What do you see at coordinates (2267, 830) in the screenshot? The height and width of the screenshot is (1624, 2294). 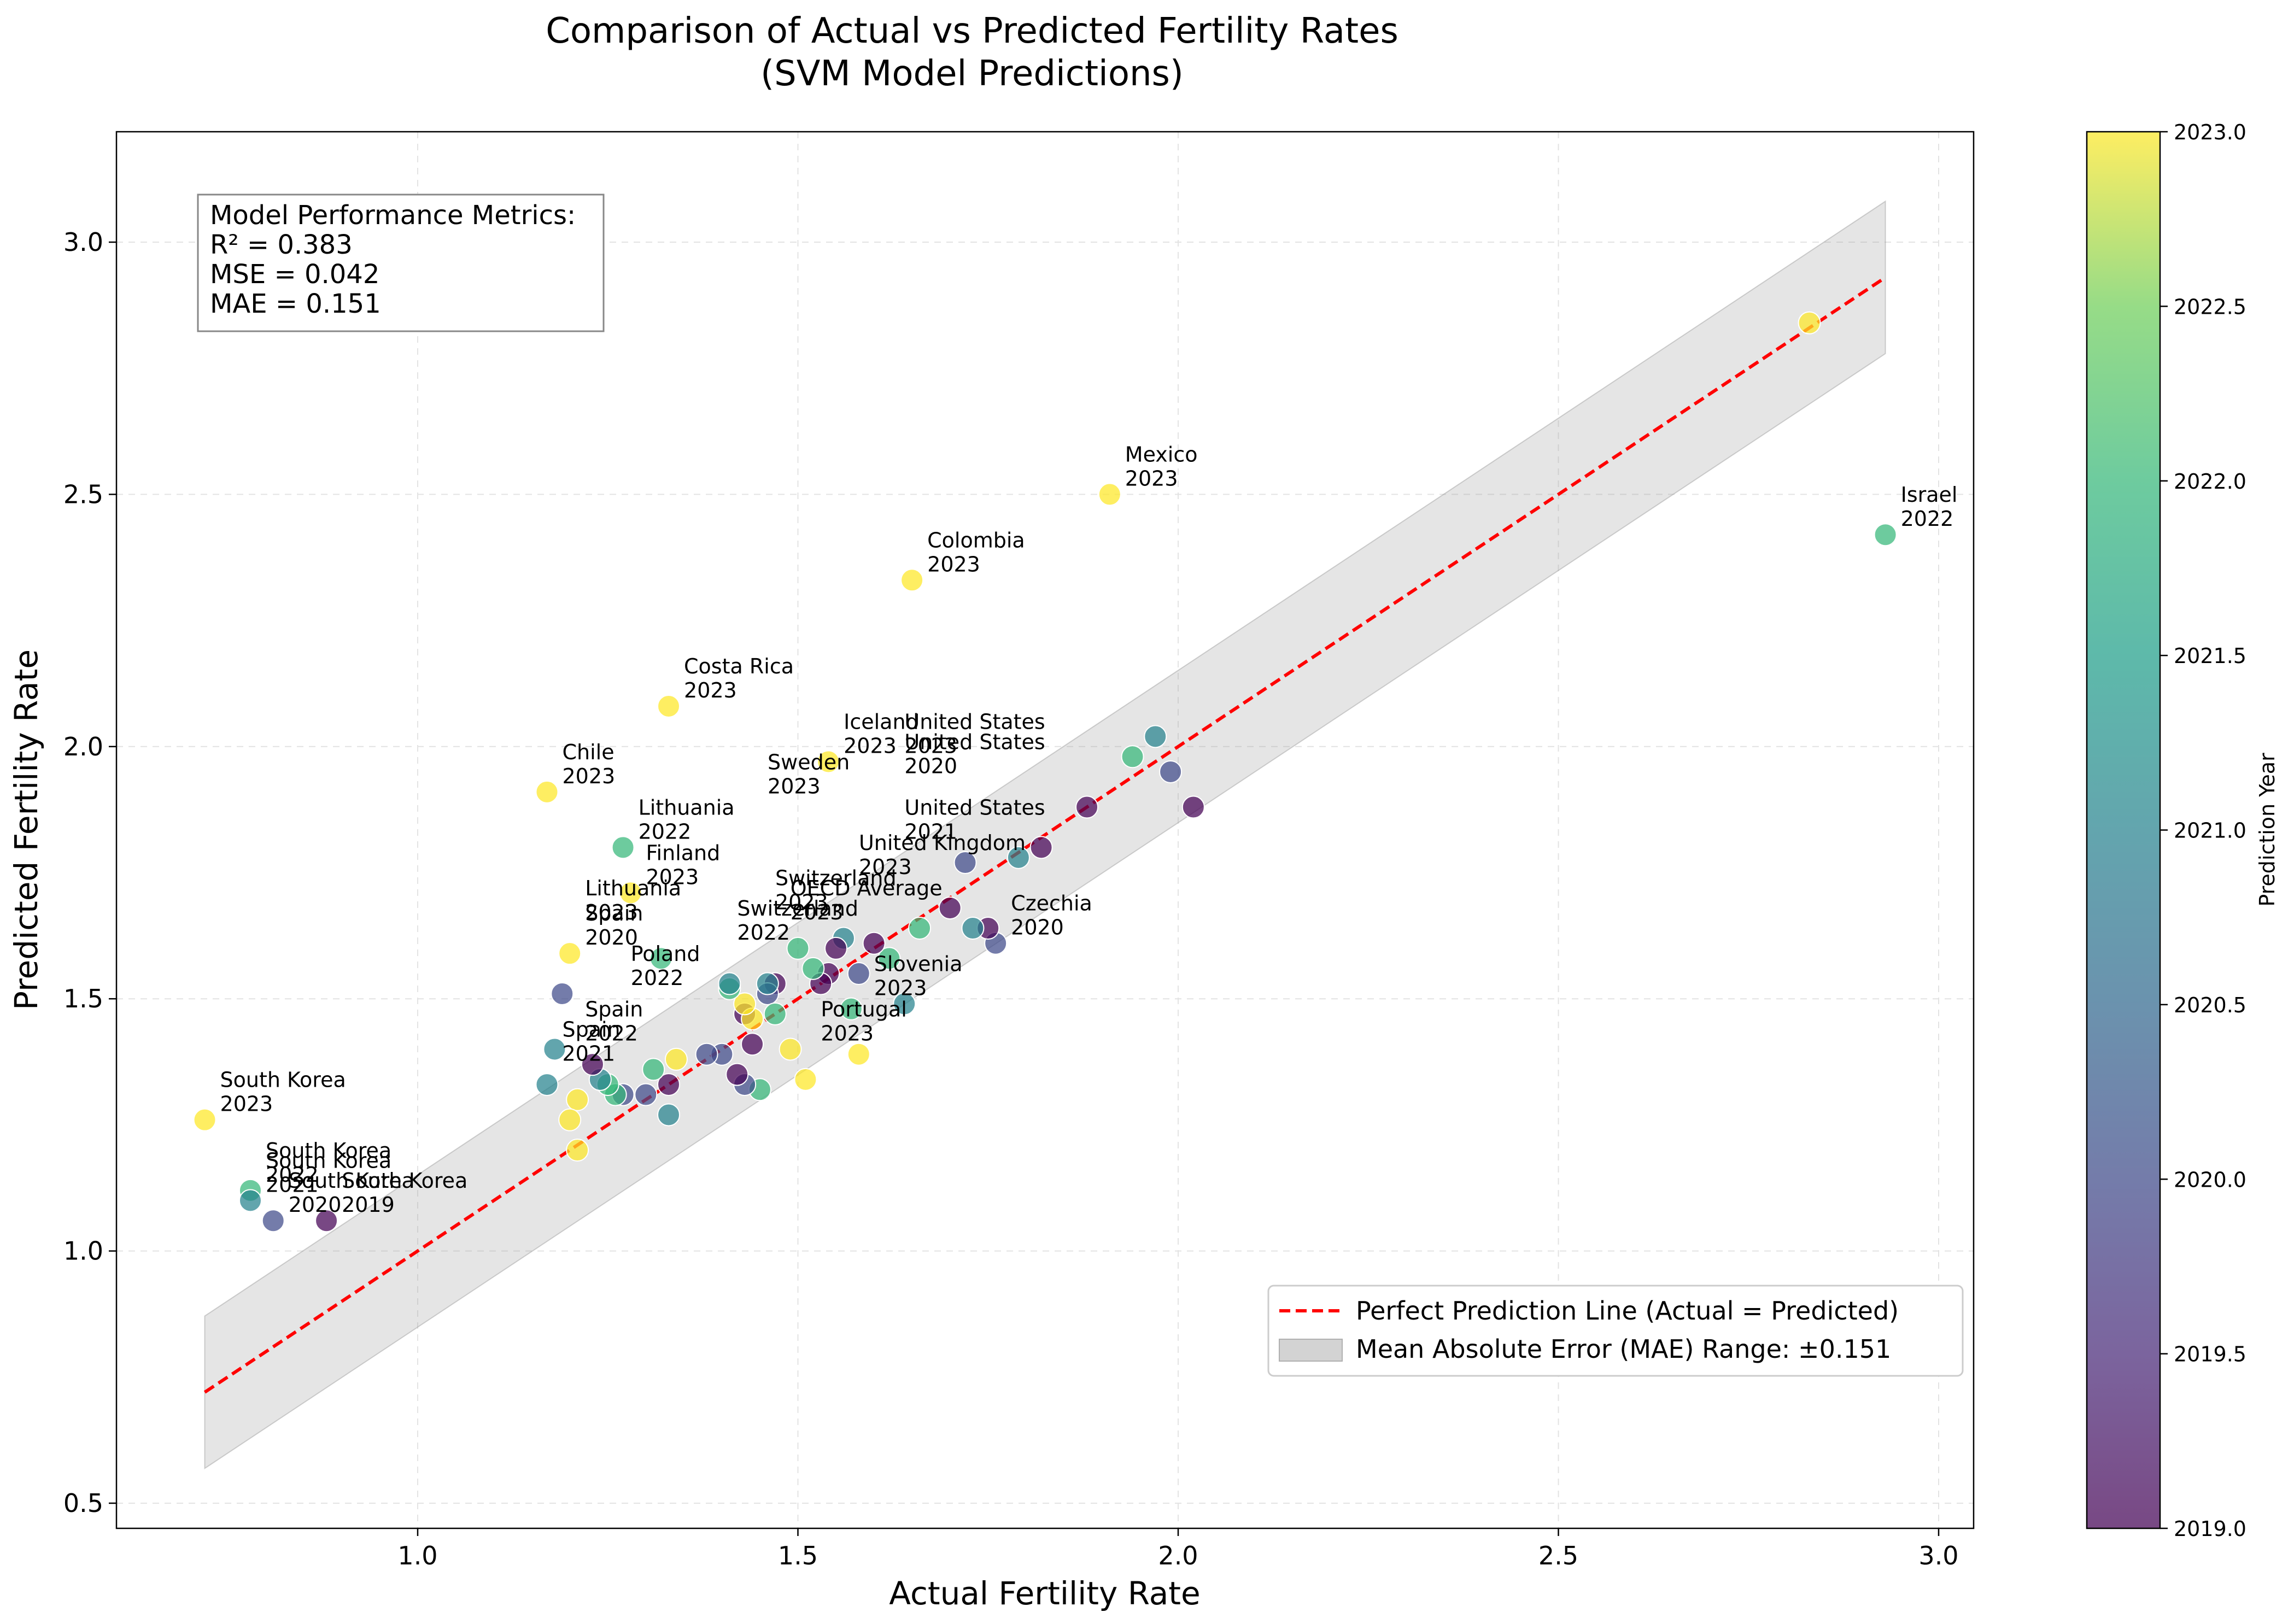 I see `colorbar-title: Prediction Year` at bounding box center [2267, 830].